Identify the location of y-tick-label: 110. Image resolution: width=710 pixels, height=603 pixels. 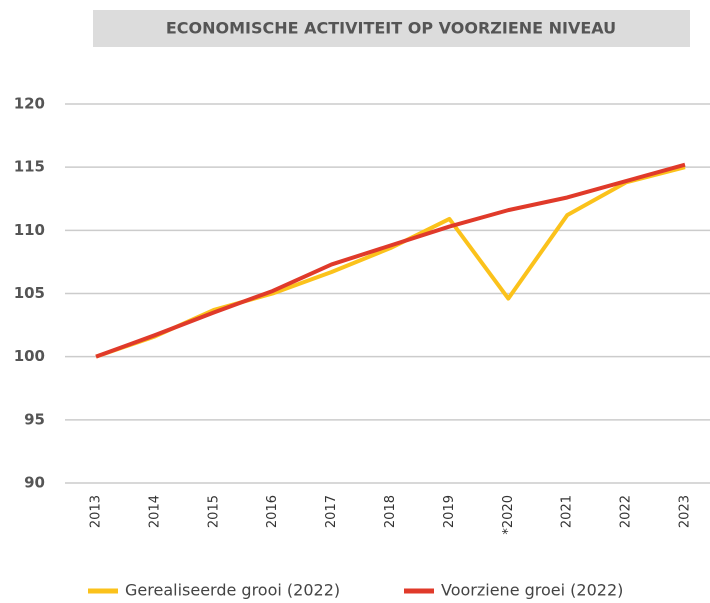
(29, 230).